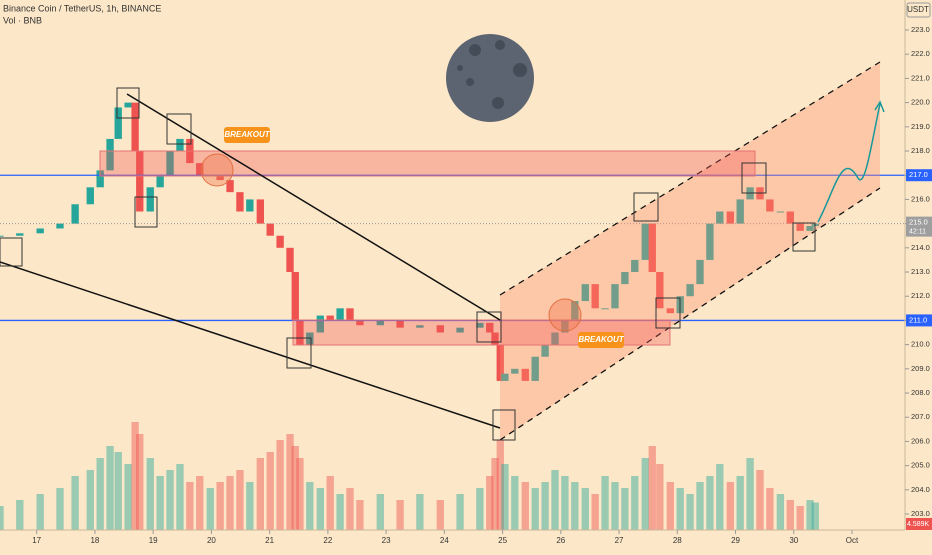  What do you see at coordinates (920, 416) in the screenshot?
I see `y-tick-label: 207.0` at bounding box center [920, 416].